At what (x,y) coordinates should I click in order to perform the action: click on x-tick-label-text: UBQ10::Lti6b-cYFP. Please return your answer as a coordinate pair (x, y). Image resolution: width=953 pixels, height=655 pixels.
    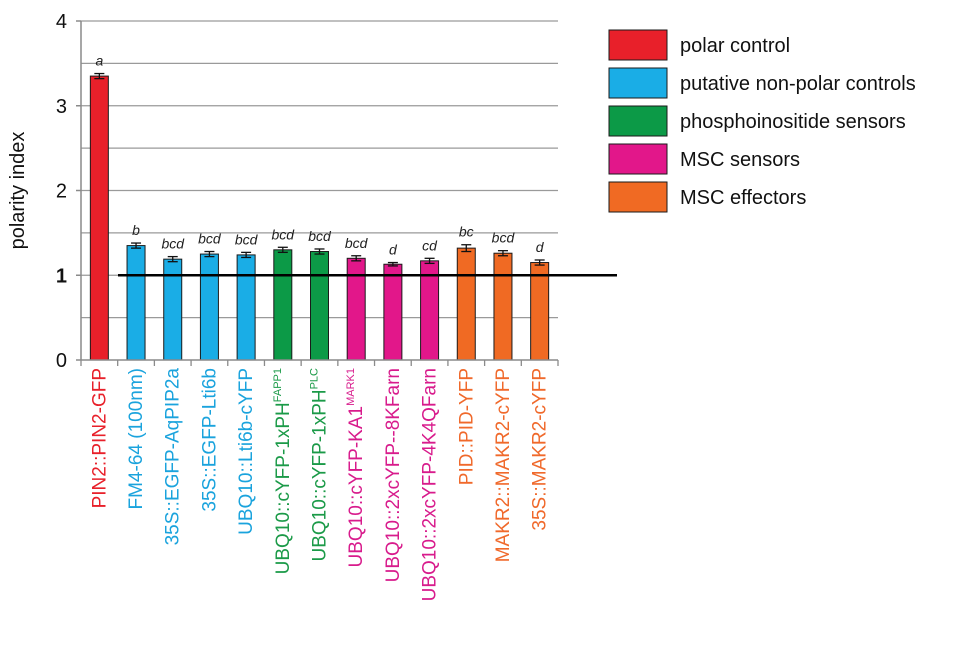
    Looking at the image, I should click on (246, 451).